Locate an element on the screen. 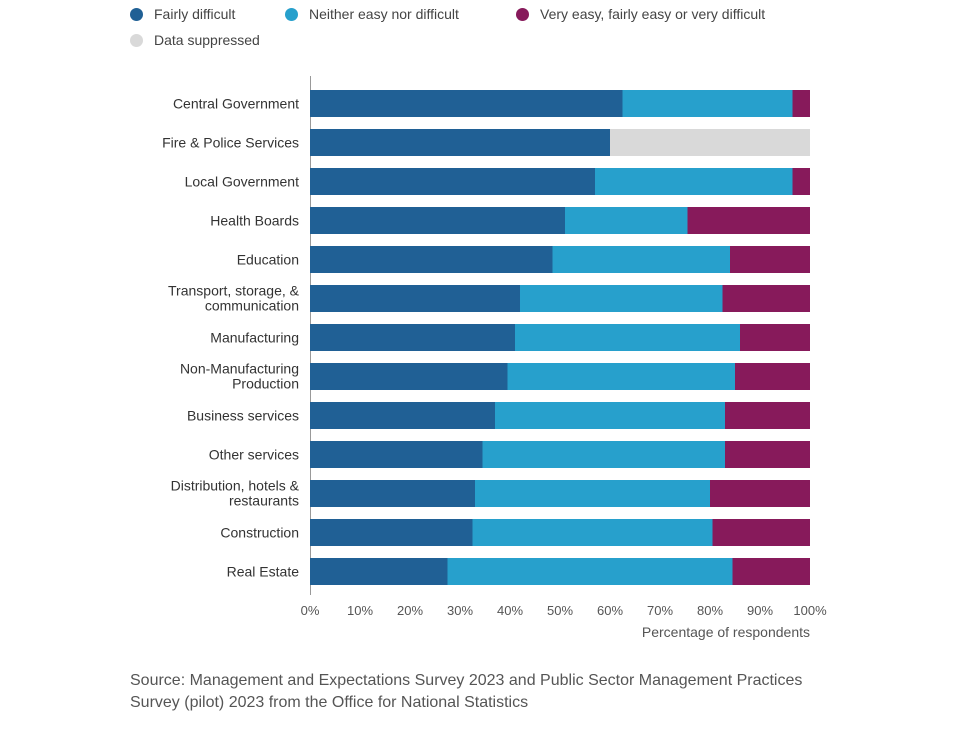 Image resolution: width=960 pixels, height=732 pixels. legend-item-very-easy: Very easy, fairly easy or very difficult is located at coordinates (640, 14).